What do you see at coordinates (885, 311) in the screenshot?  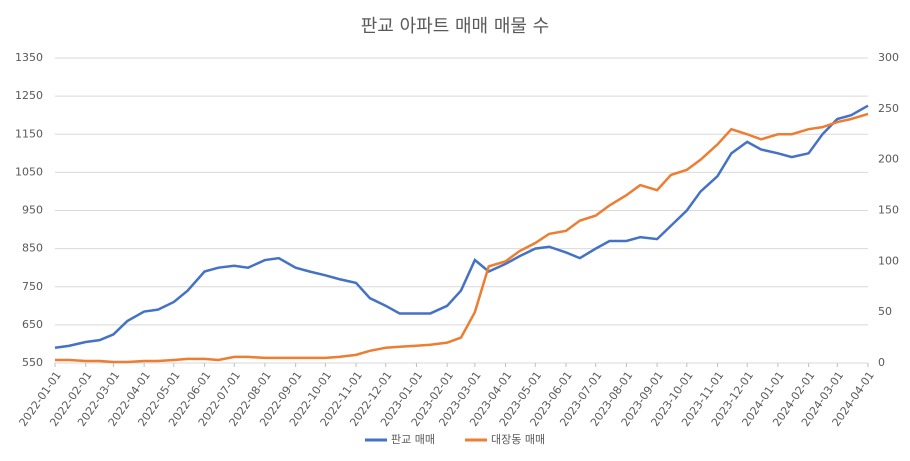 I see `y2-tick-label: 50` at bounding box center [885, 311].